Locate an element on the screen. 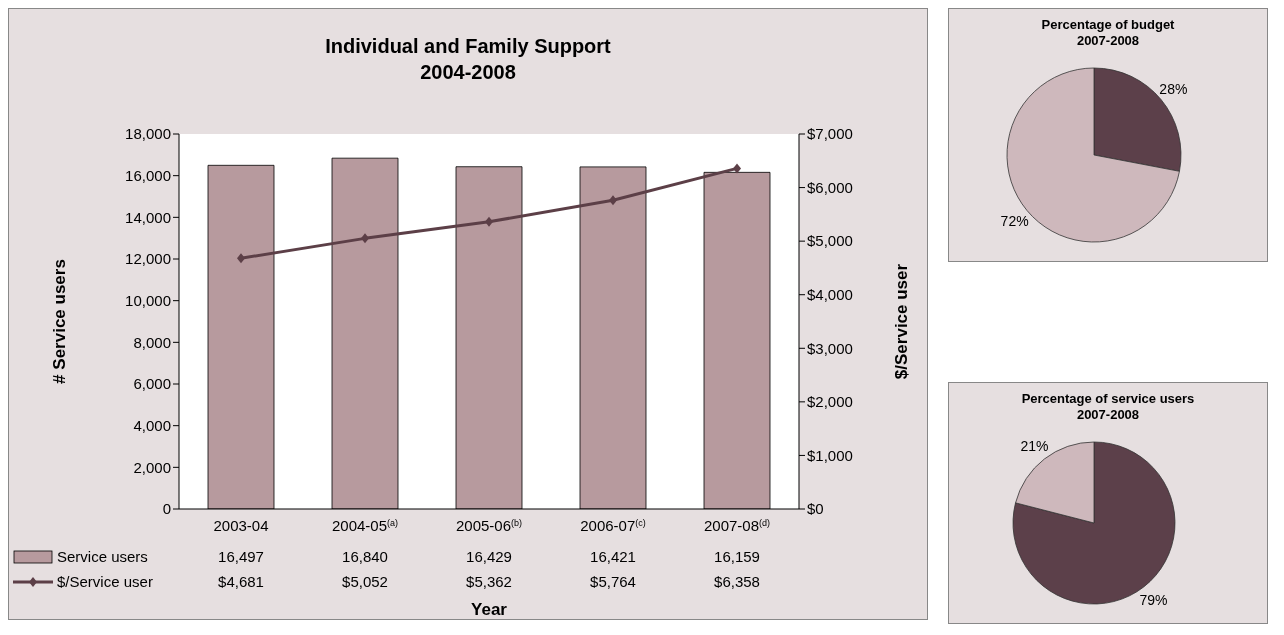 This screenshot has height=635, width=1284. data-label: $5,362 is located at coordinates (489, 581).